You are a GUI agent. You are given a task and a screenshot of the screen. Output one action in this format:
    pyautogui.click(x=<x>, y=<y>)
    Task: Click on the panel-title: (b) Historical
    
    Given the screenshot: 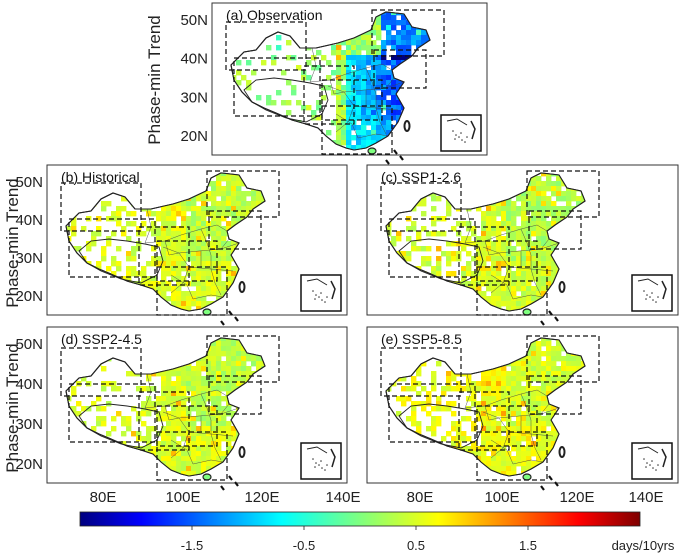 What is the action you would take?
    pyautogui.click(x=100, y=177)
    